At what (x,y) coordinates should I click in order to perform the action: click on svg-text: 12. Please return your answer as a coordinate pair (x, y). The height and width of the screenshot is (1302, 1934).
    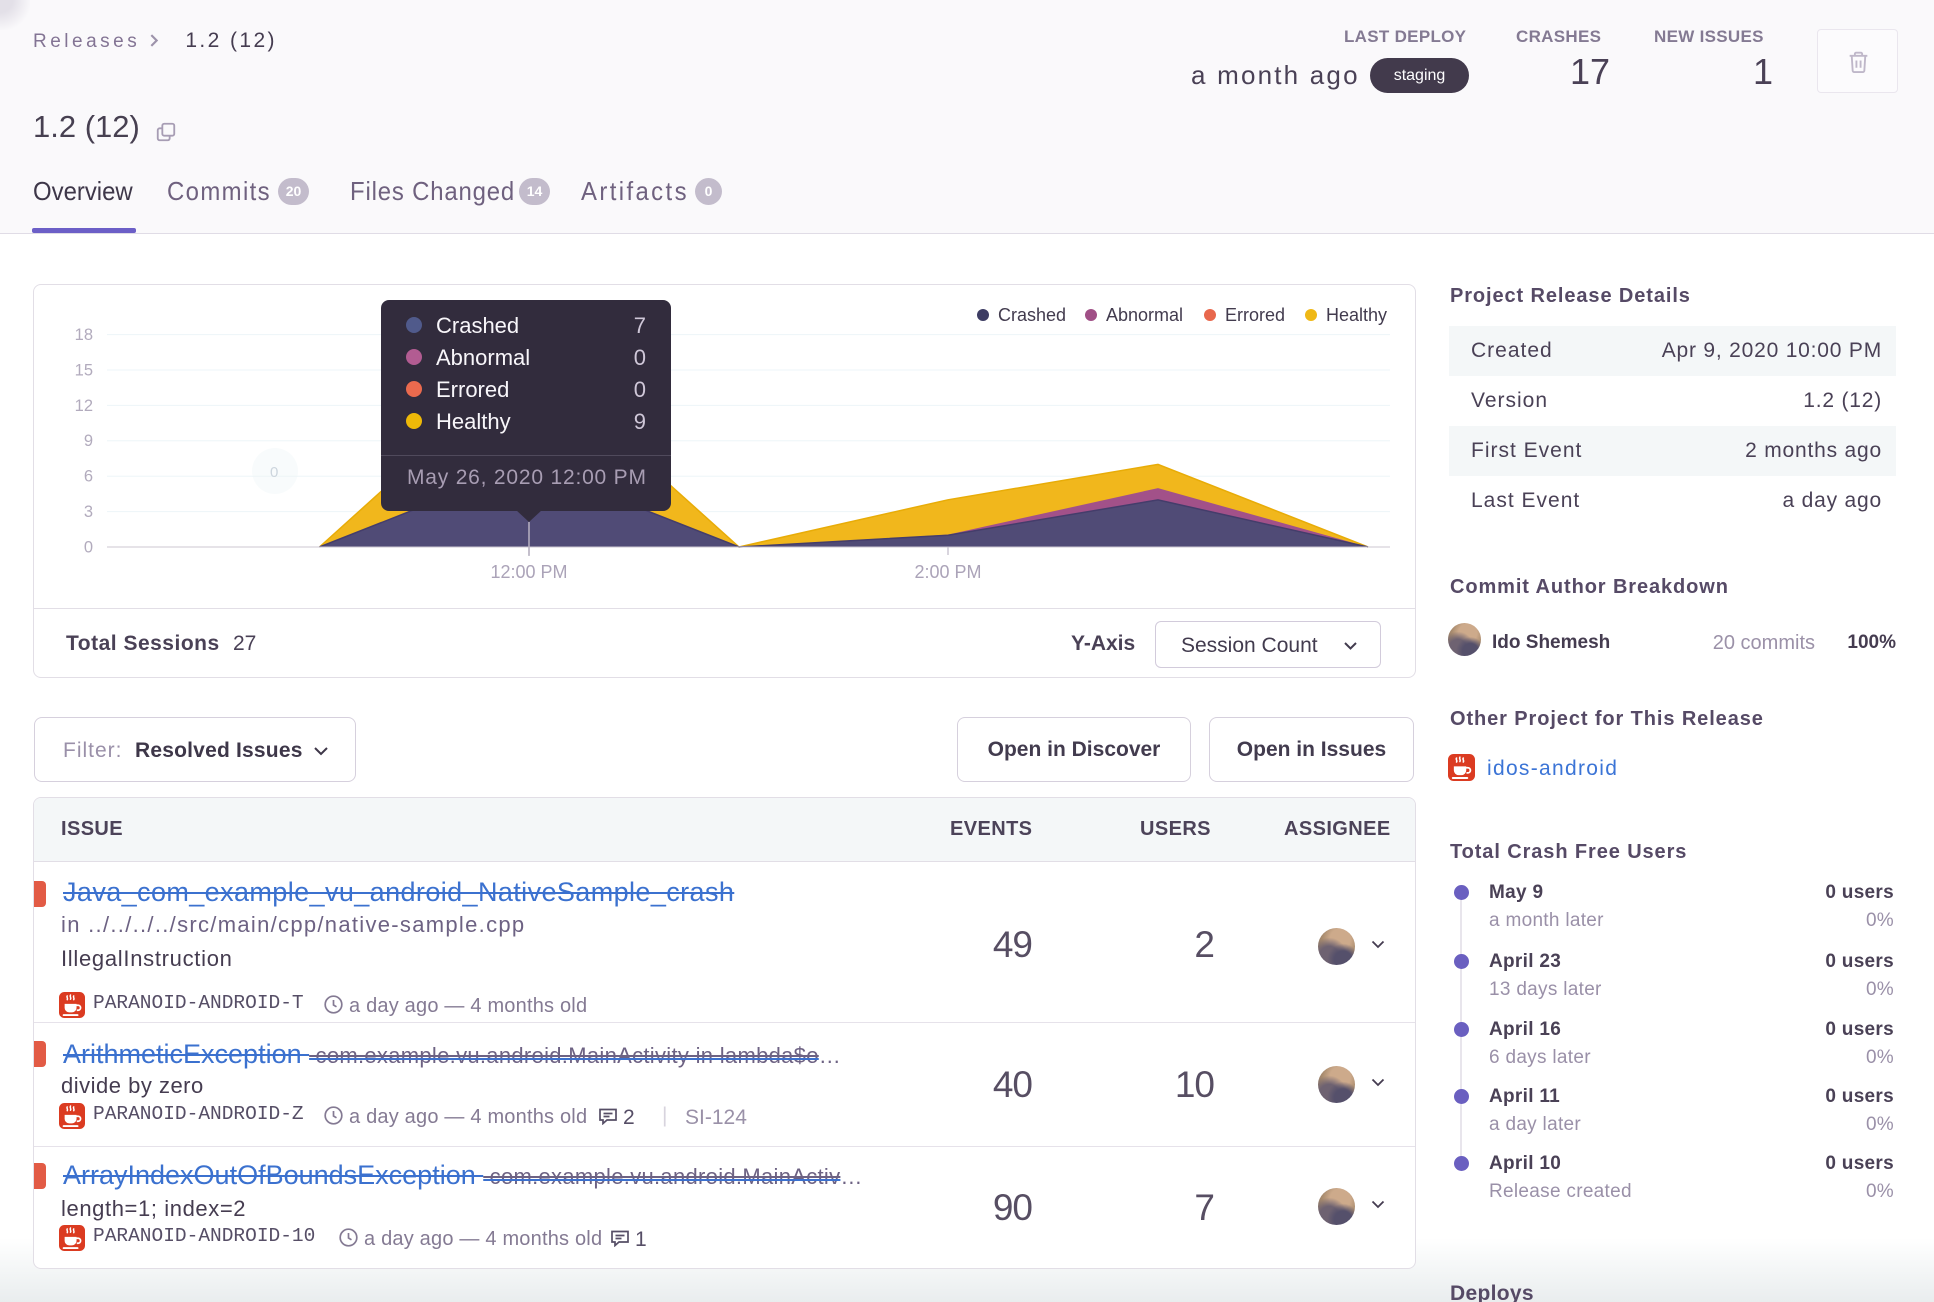
    Looking at the image, I should click on (84, 406).